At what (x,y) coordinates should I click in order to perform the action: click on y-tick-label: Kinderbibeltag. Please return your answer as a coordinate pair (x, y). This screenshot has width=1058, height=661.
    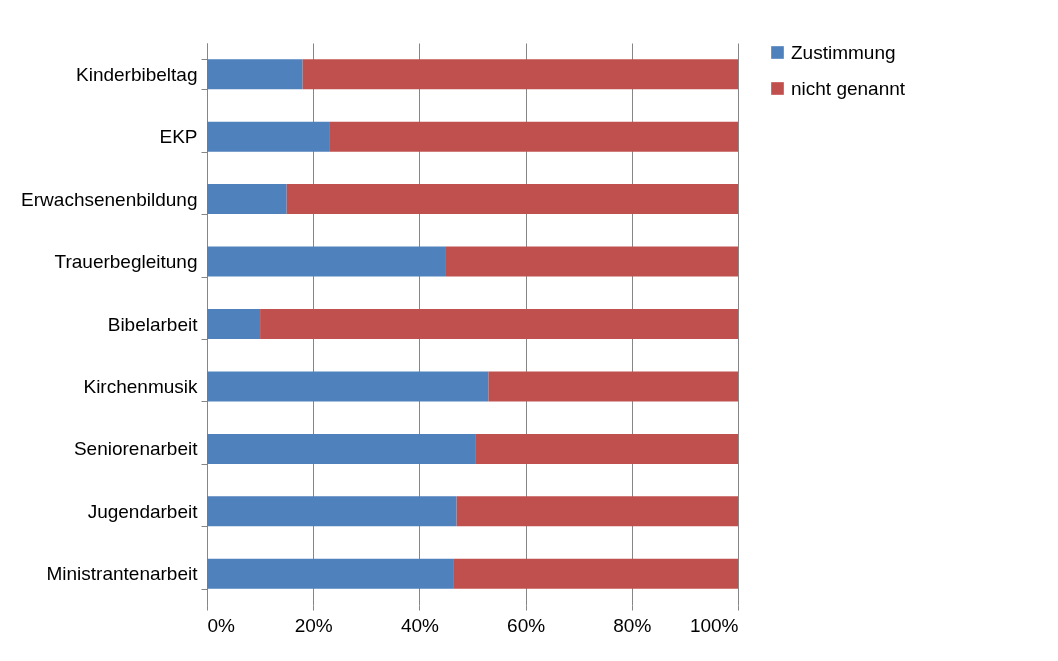
    Looking at the image, I should click on (137, 74).